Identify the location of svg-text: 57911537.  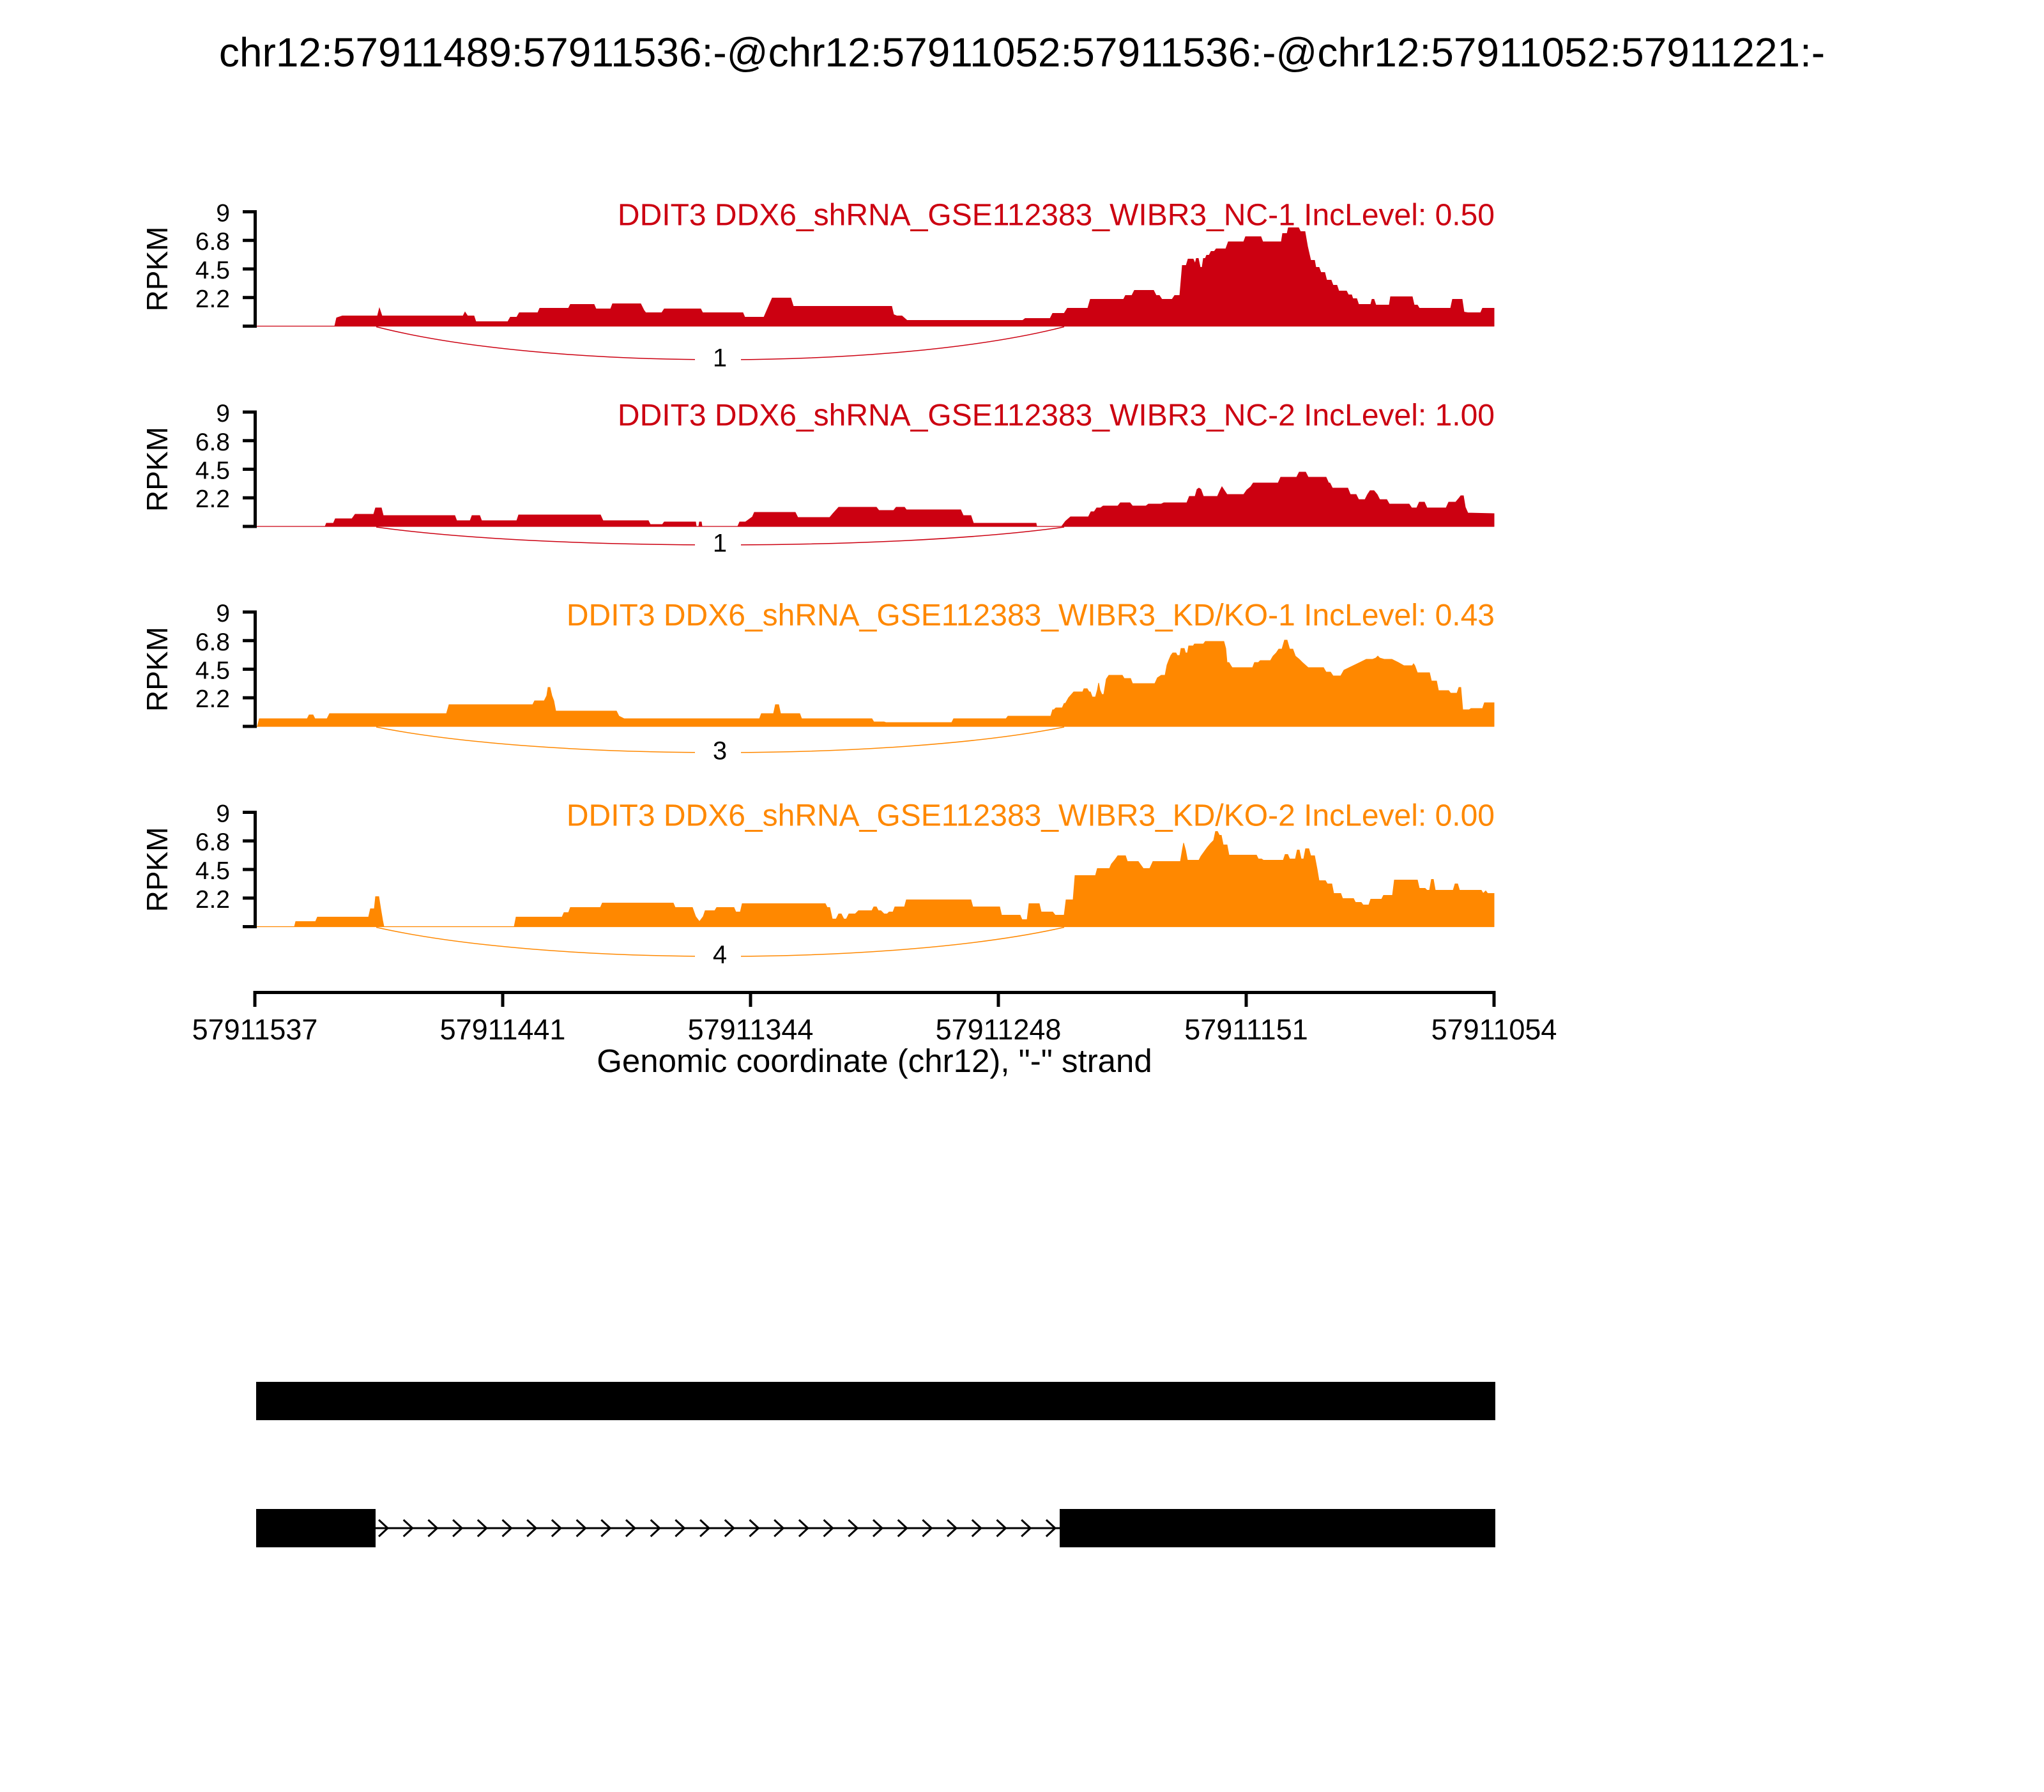
(255, 1030).